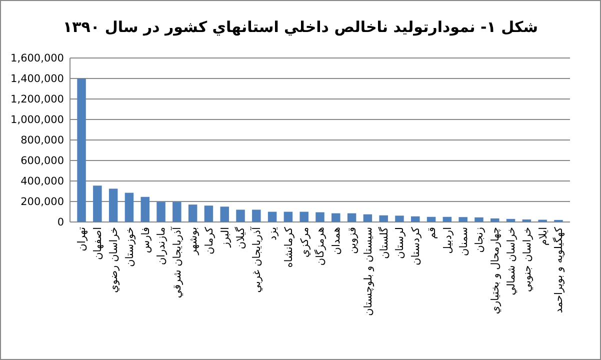  I want to click on x-tick-label: قزوين, so click(352, 240).